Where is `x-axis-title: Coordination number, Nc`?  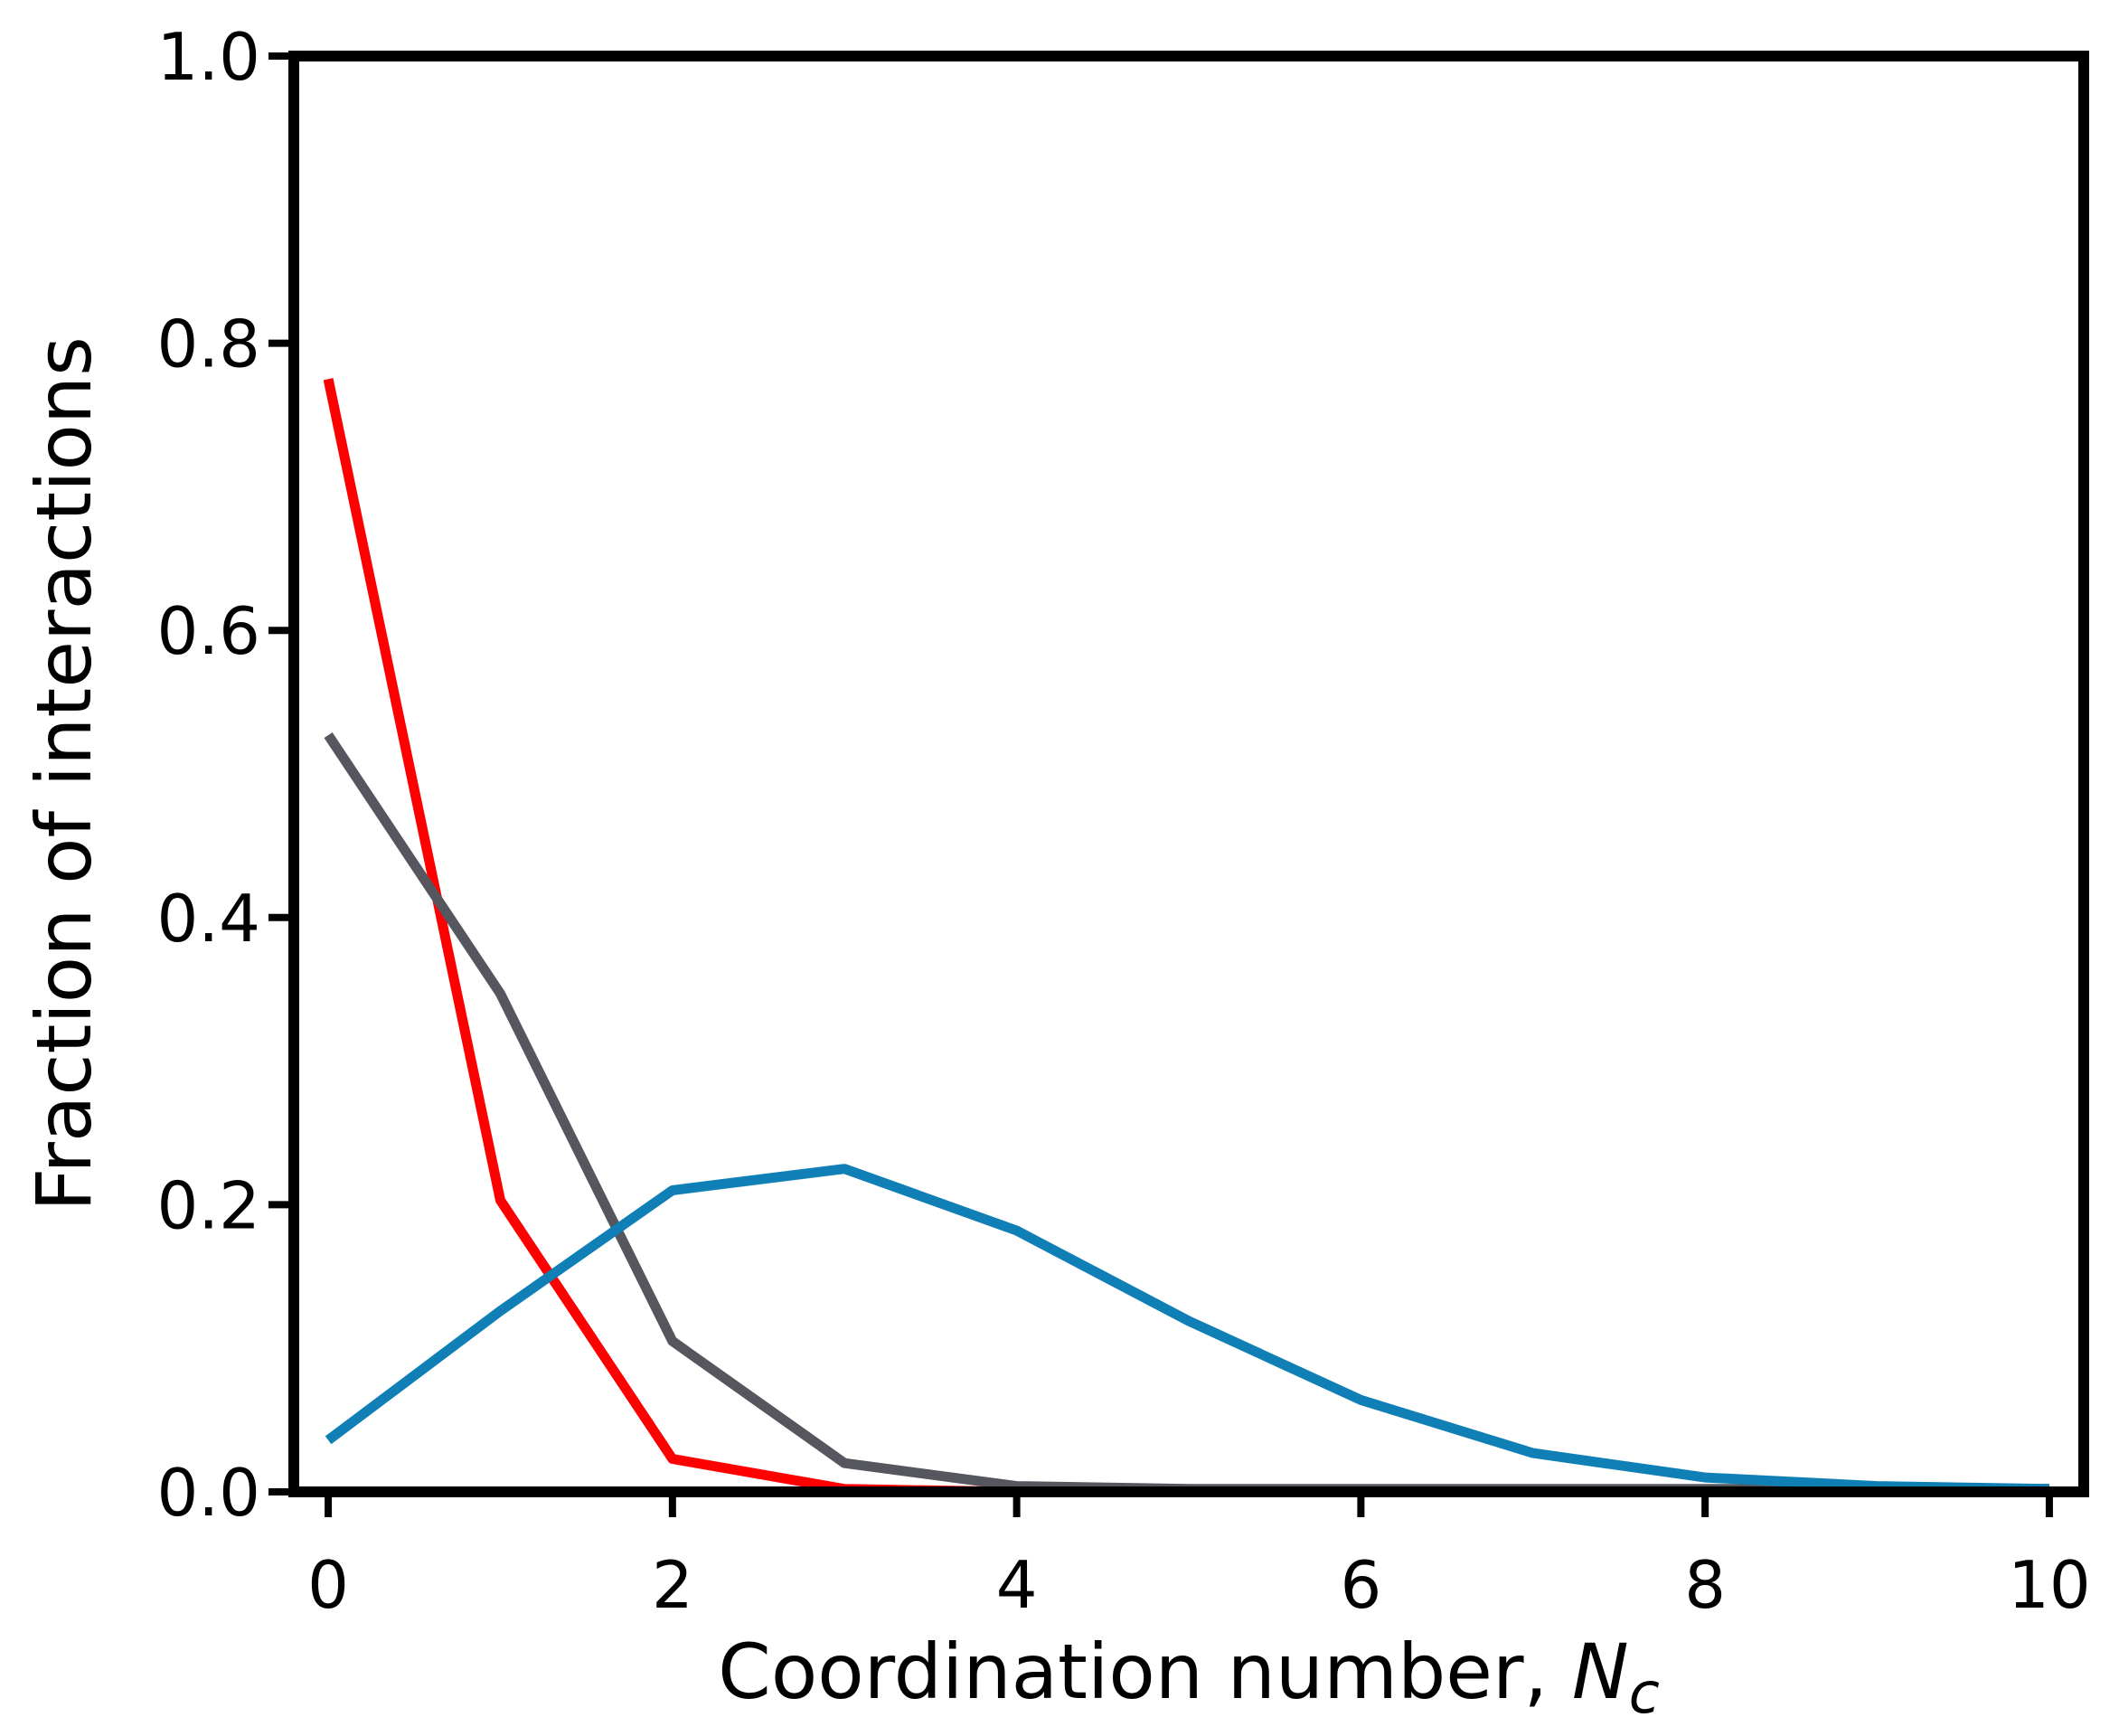
x-axis-title: Coordination number, Nc is located at coordinates (1189, 1677).